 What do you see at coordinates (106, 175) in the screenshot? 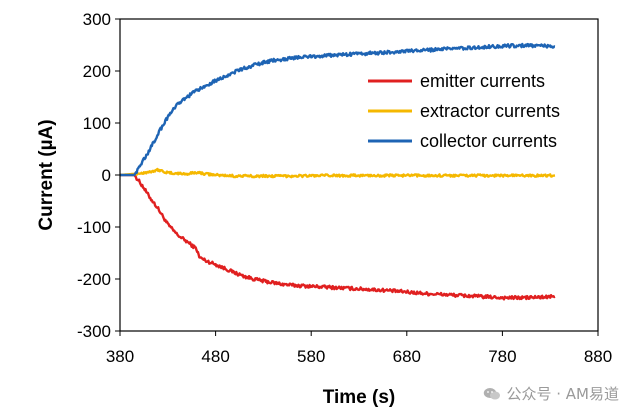
I see `y-tick-label: 0` at bounding box center [106, 175].